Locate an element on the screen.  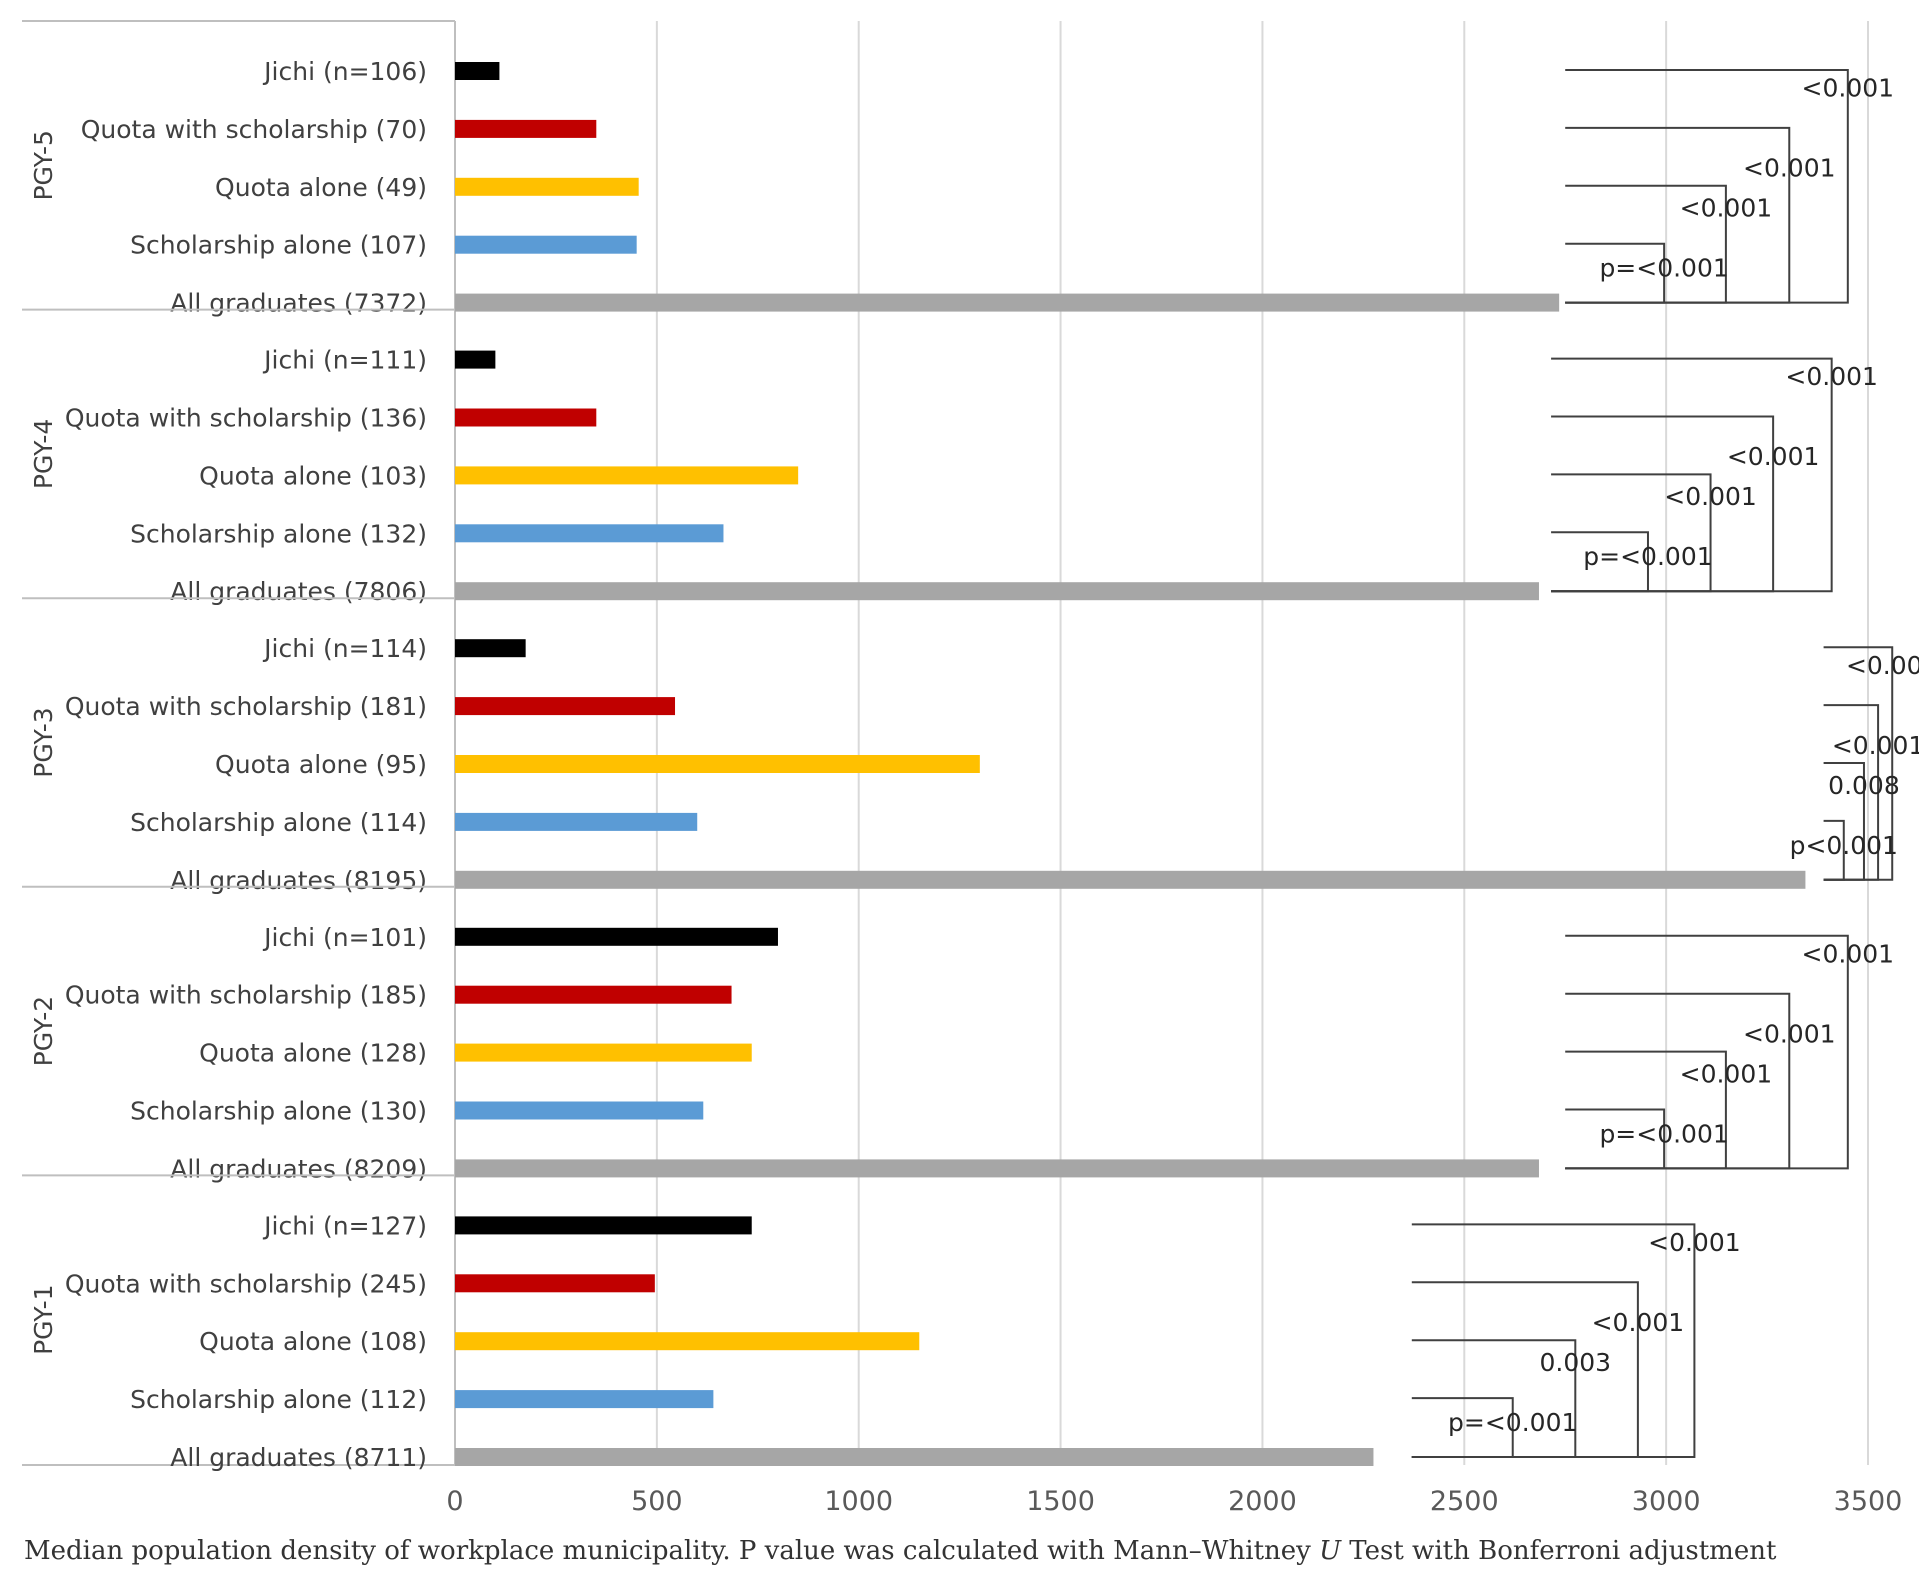
bar-label: All graduates (7372) is located at coordinates (298, 303).